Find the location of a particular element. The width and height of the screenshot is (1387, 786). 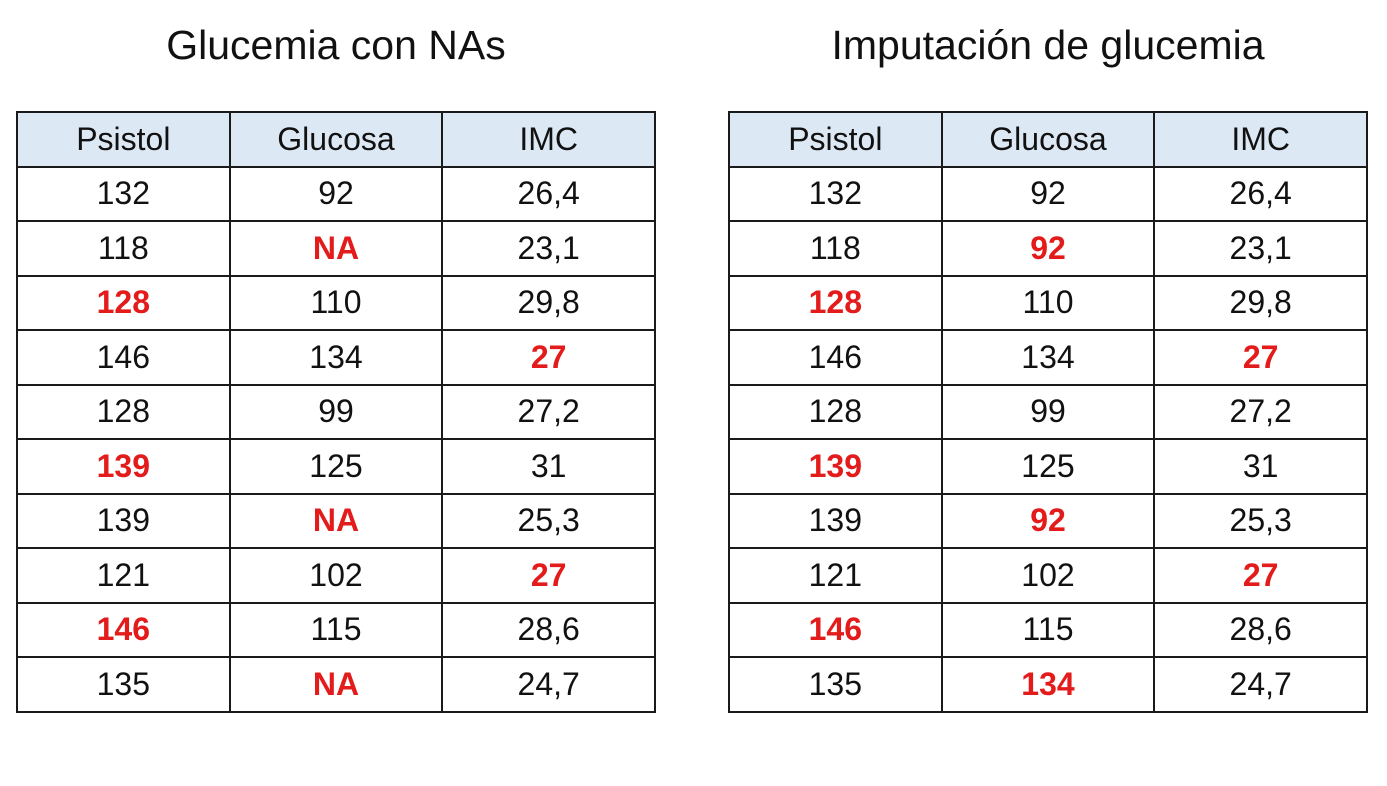

table-row: 118 NA 23,1 is located at coordinates (336, 248).